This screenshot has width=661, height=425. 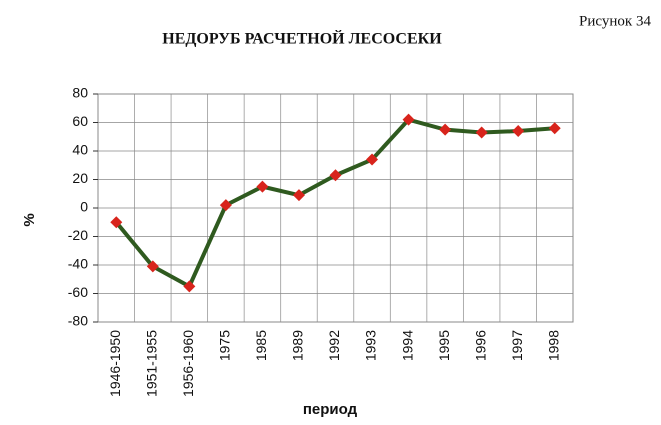 I want to click on x-tick-label: 1993, so click(x=371, y=345).